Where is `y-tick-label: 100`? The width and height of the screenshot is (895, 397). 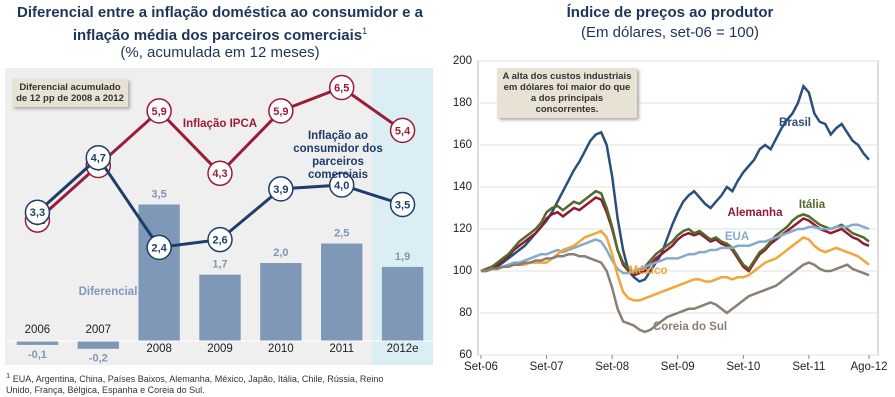 y-tick-label: 100 is located at coordinates (462, 271).